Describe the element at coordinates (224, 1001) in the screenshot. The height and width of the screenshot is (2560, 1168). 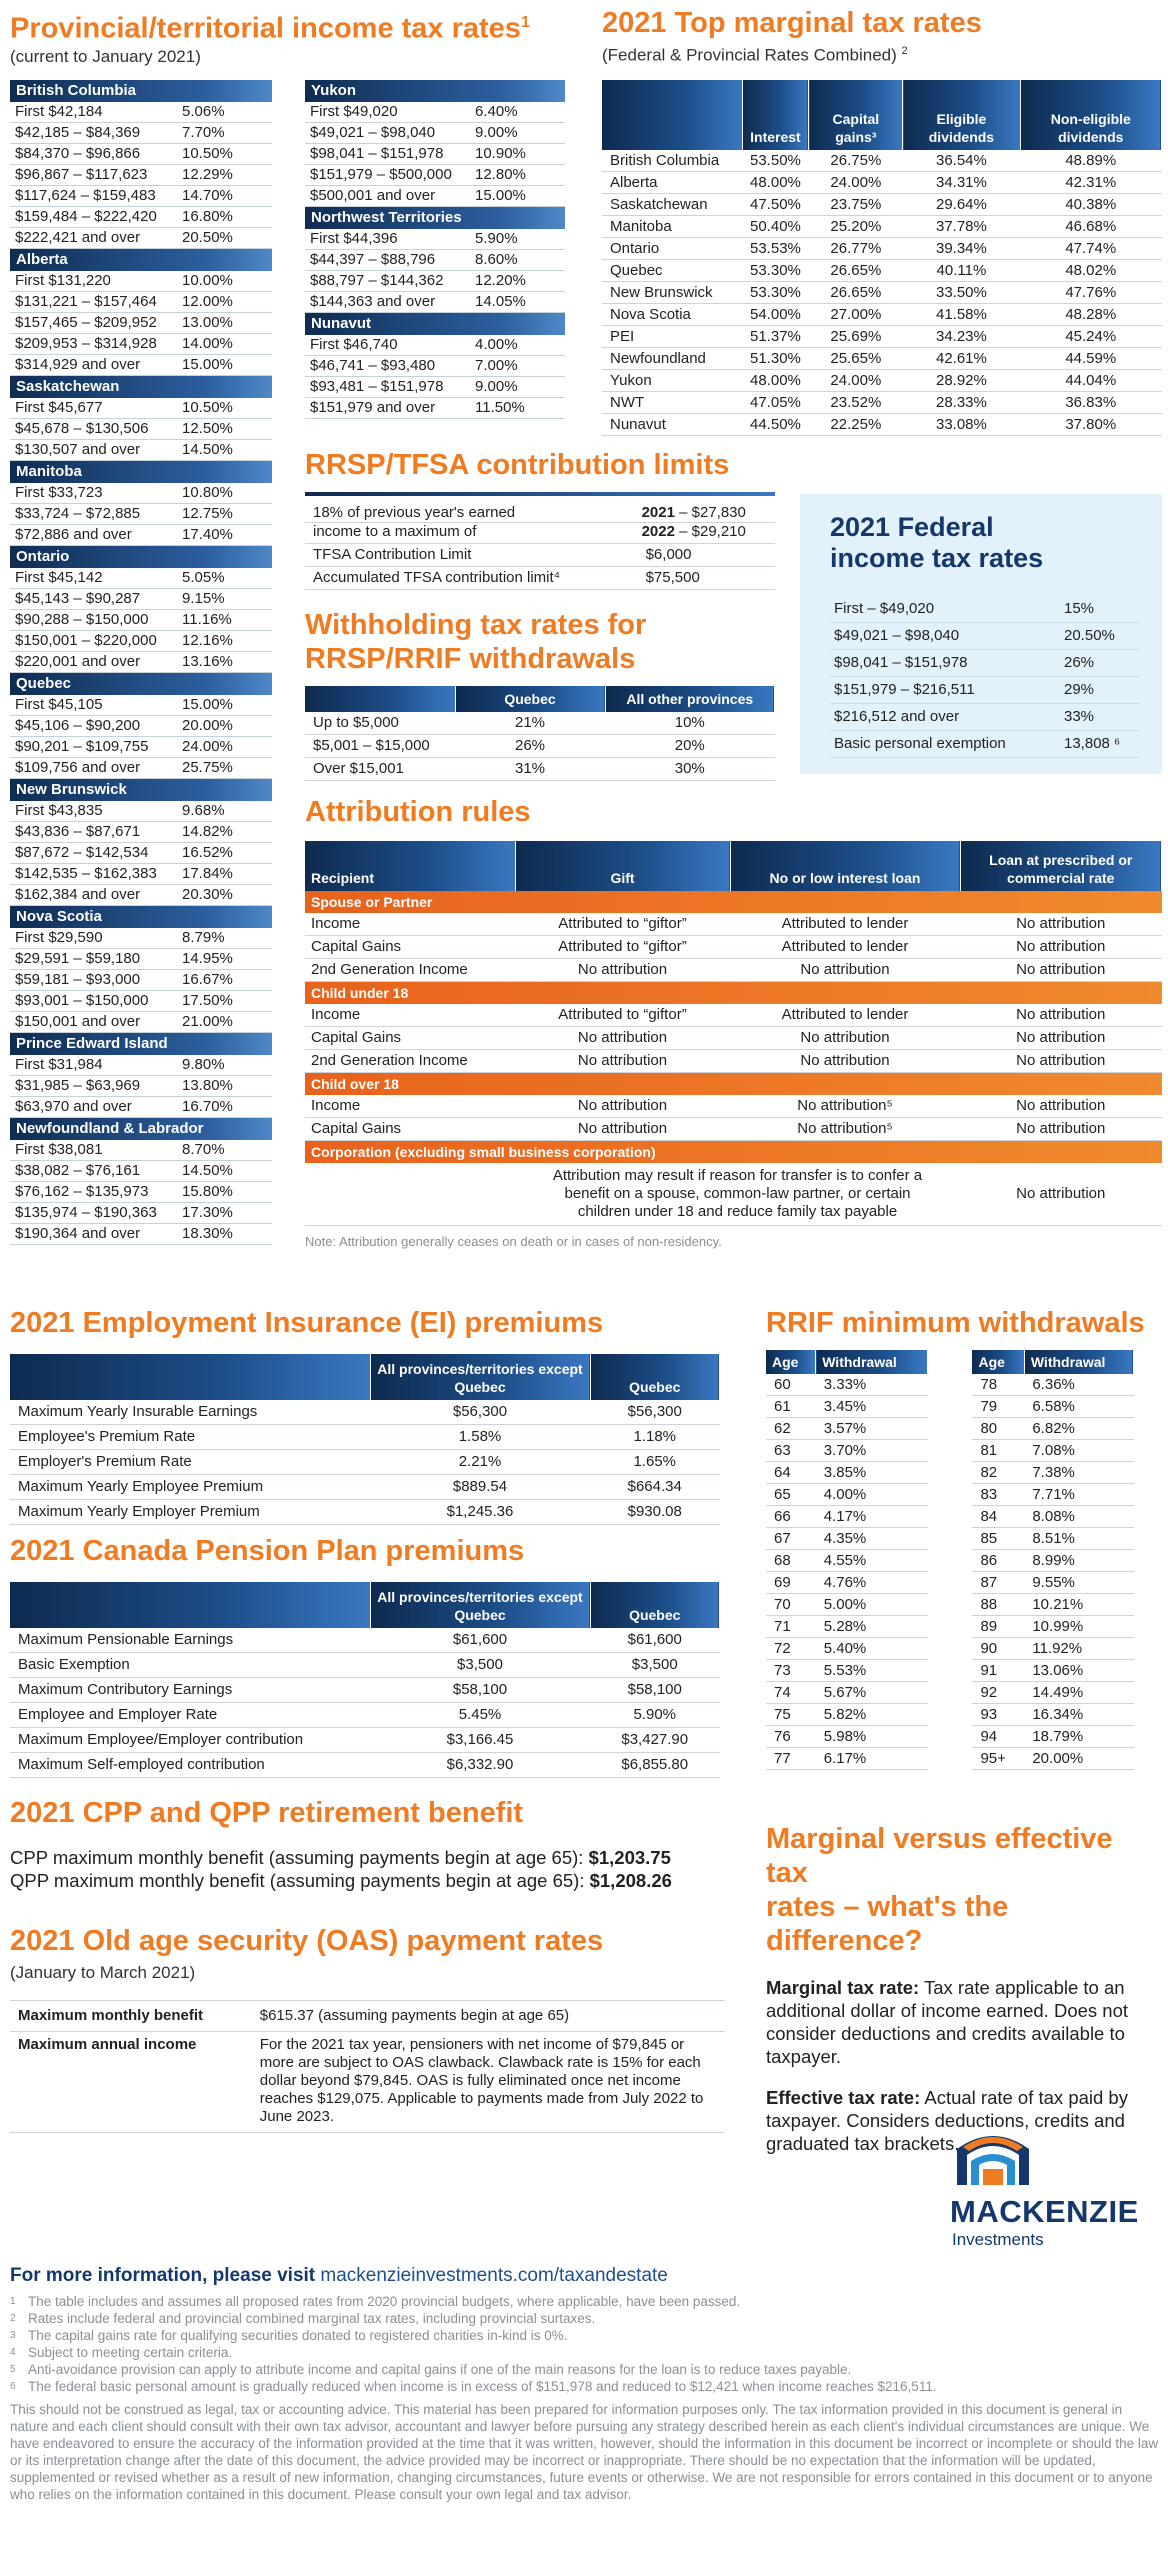
I see `bracket-rate: 17.50%` at that location.